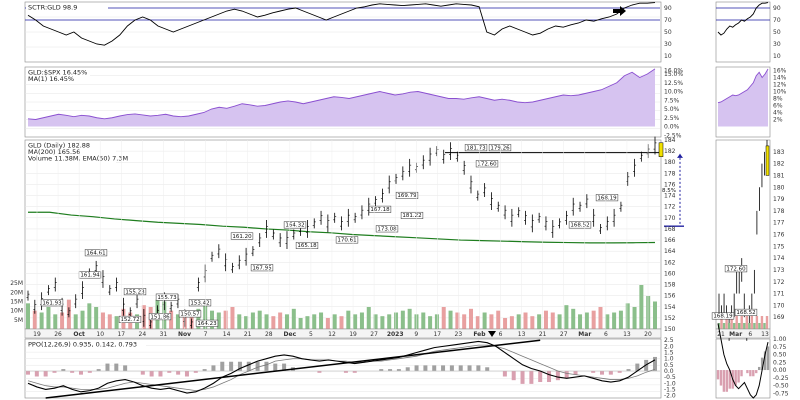 The image size is (800, 400). I want to click on x-tick-label: 17, so click(121, 334).